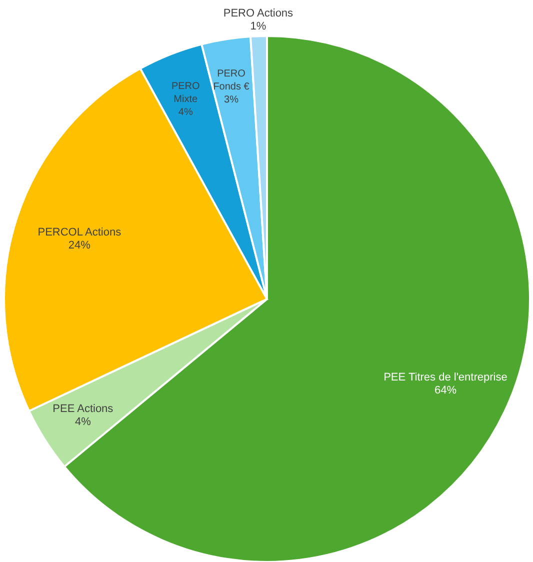  I want to click on slice-label: PEE Actions, so click(83, 408).